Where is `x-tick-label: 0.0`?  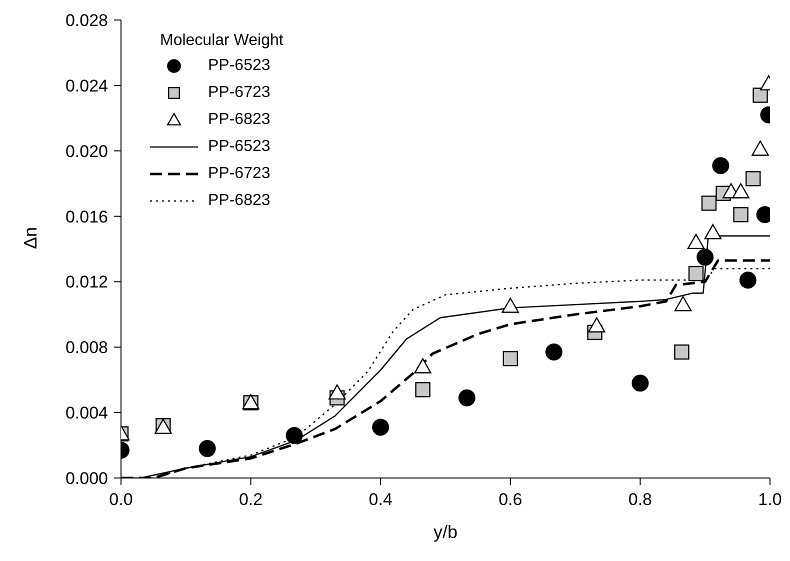
x-tick-label: 0.0 is located at coordinates (121, 500).